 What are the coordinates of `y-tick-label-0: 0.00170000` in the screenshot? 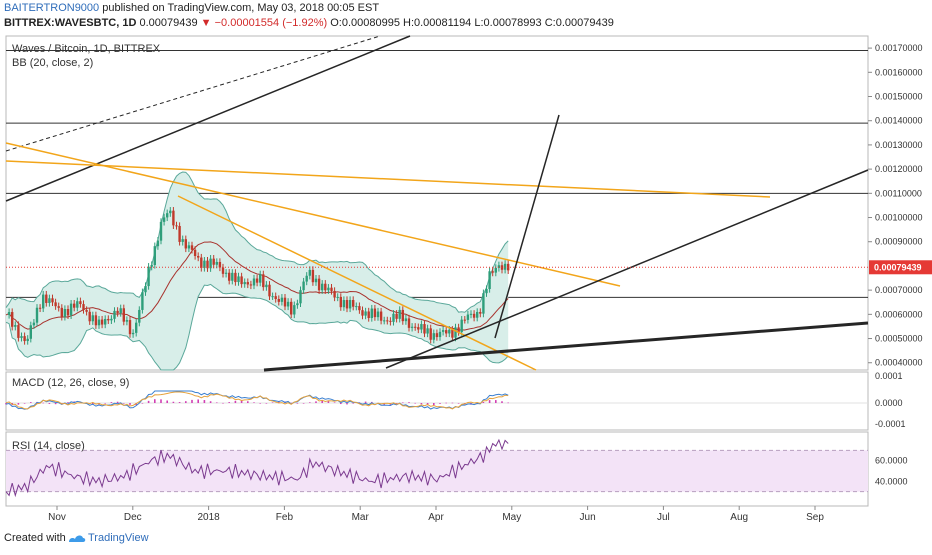 It's located at (899, 48).